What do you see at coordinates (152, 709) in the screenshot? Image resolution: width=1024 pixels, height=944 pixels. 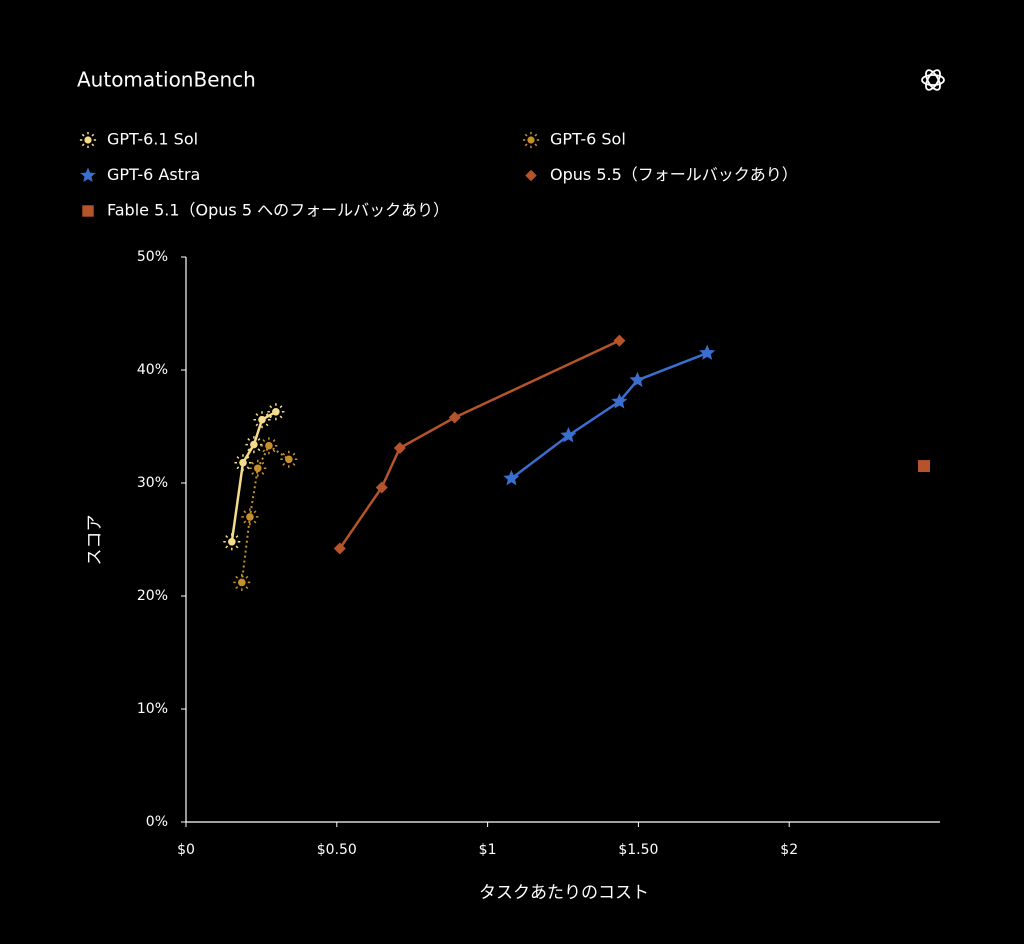 I see `y-tick-label: 10%` at bounding box center [152, 709].